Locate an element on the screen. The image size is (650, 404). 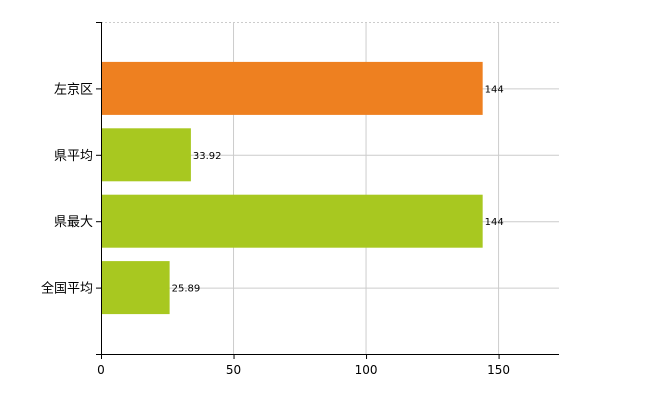
data-label: 33.92 is located at coordinates (207, 156).